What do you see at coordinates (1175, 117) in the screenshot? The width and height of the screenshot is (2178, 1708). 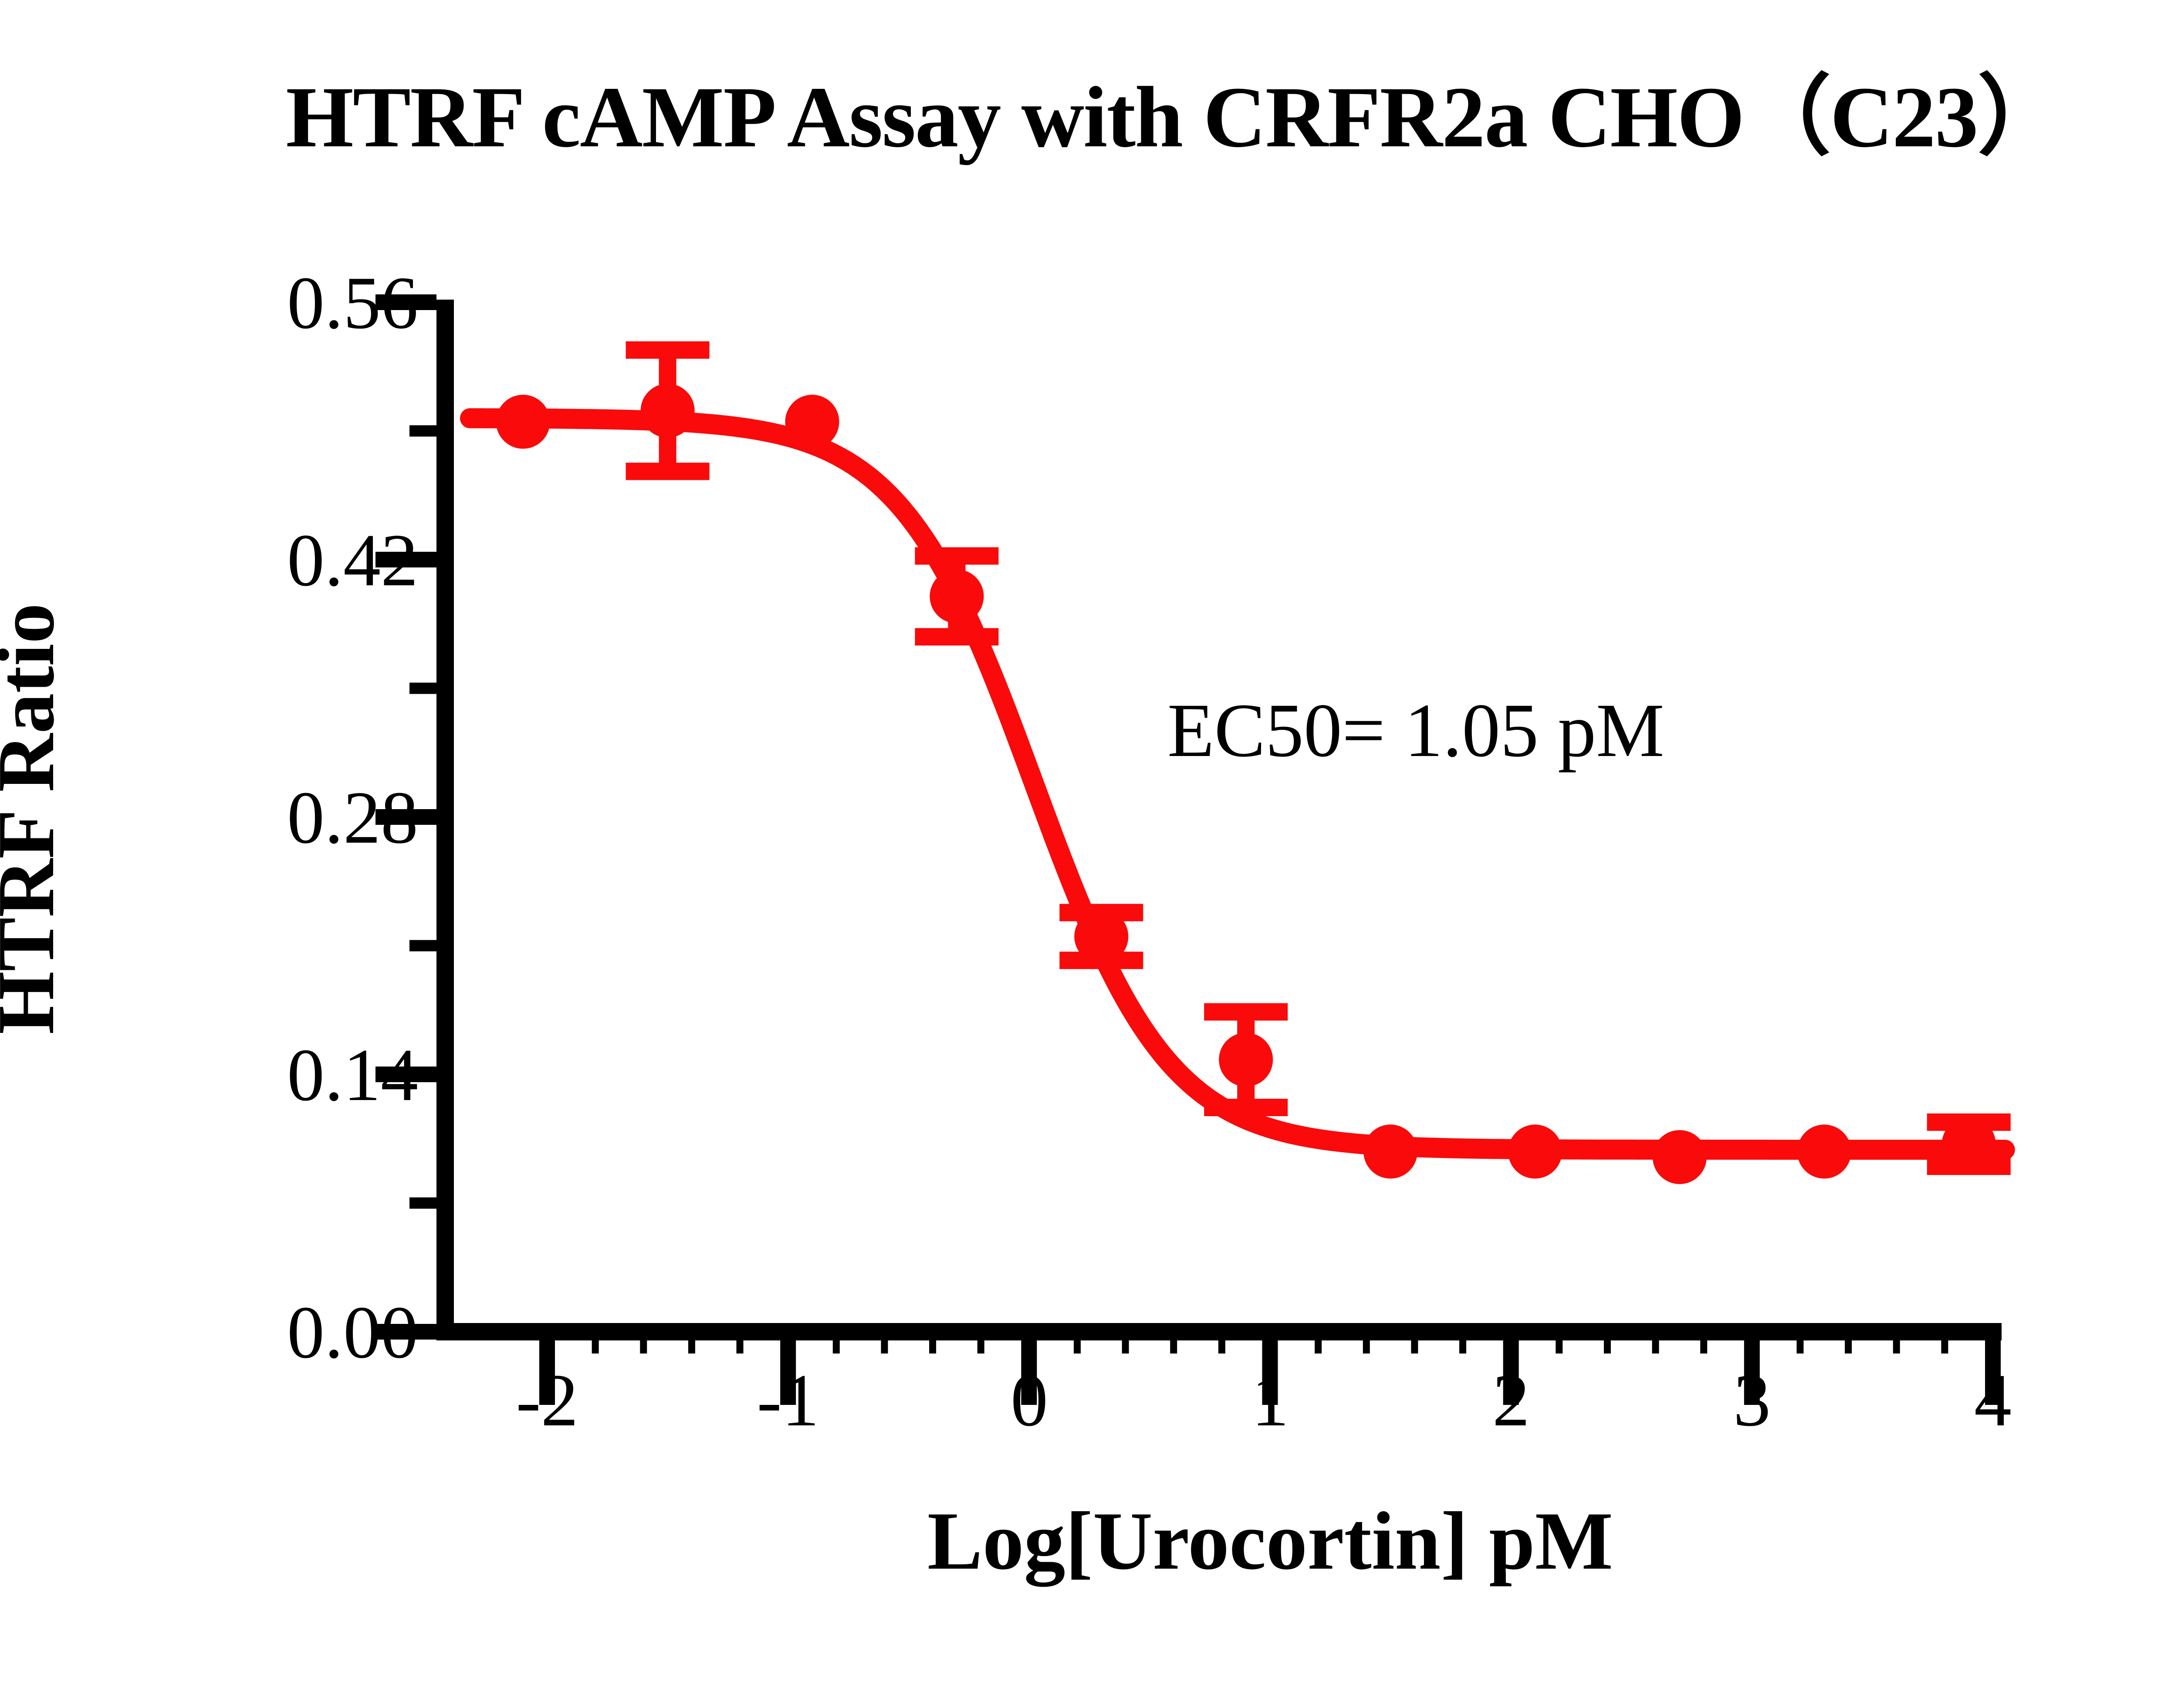 I see `page-title: HTRF cAMP Assay with CRFR2a CHO（C23）` at bounding box center [1175, 117].